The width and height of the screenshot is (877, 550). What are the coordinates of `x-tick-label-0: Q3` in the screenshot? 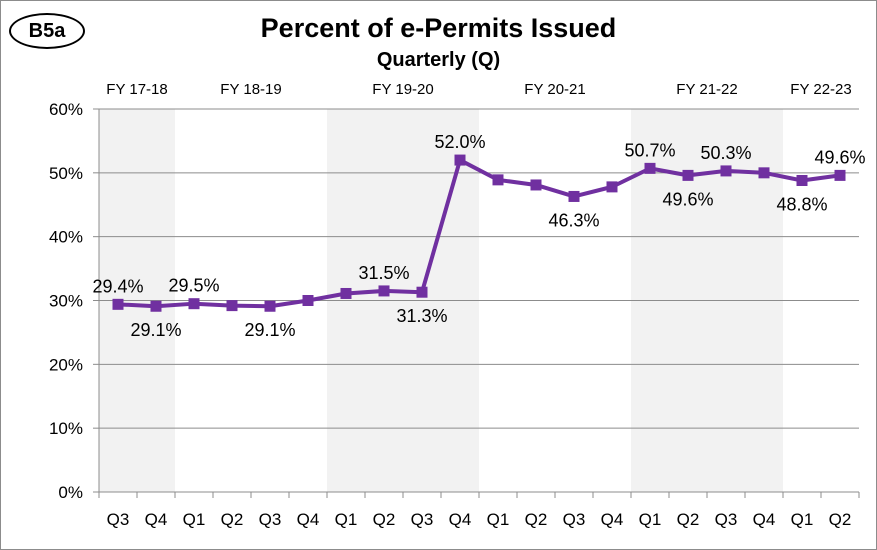 It's located at (118, 519).